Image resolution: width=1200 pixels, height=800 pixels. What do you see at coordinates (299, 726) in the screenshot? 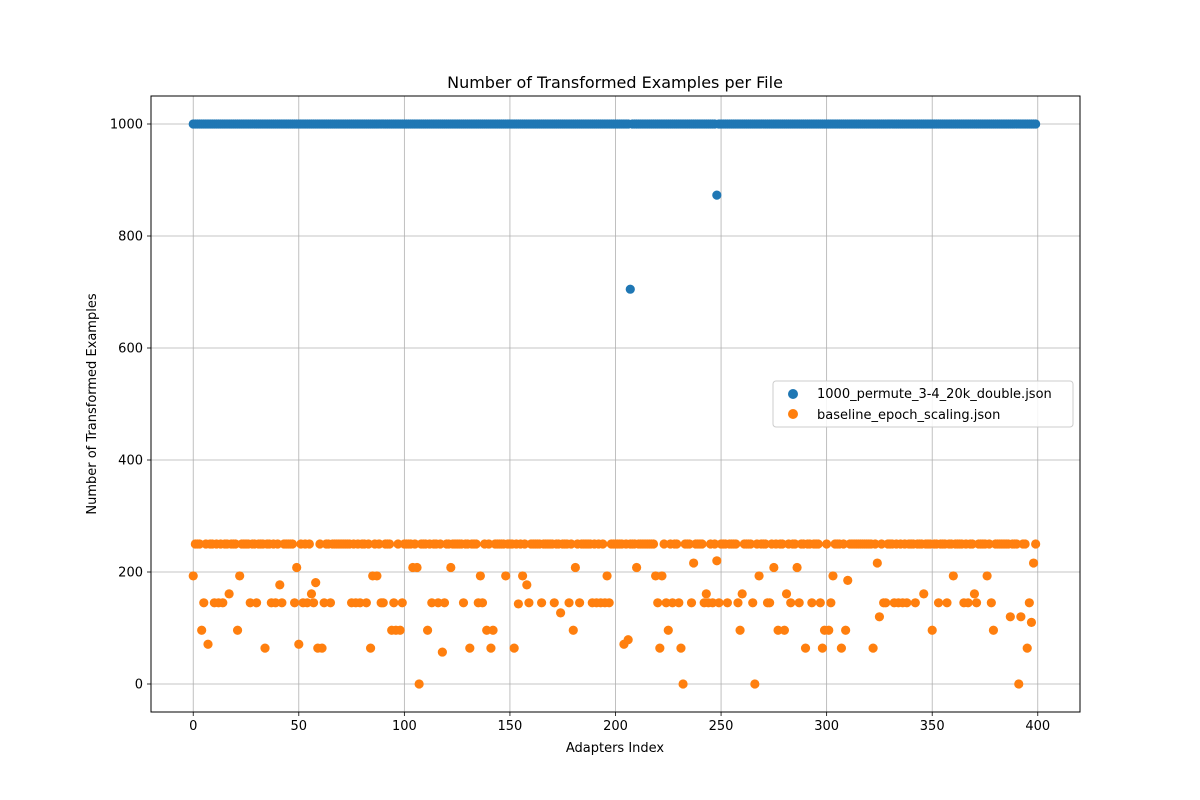
I see `x-tick-label: 50` at bounding box center [299, 726].